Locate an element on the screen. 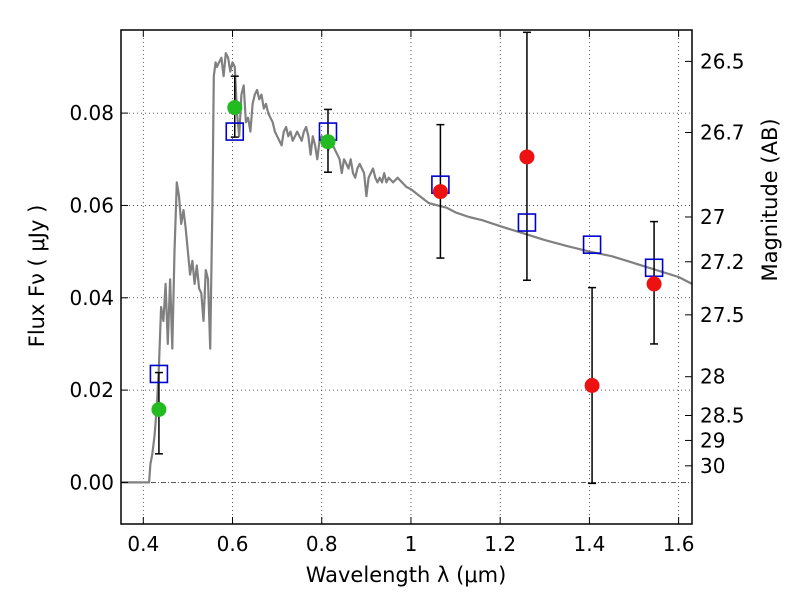 The width and height of the screenshot is (800, 600). y2-tick-label: 28 is located at coordinates (712, 377).